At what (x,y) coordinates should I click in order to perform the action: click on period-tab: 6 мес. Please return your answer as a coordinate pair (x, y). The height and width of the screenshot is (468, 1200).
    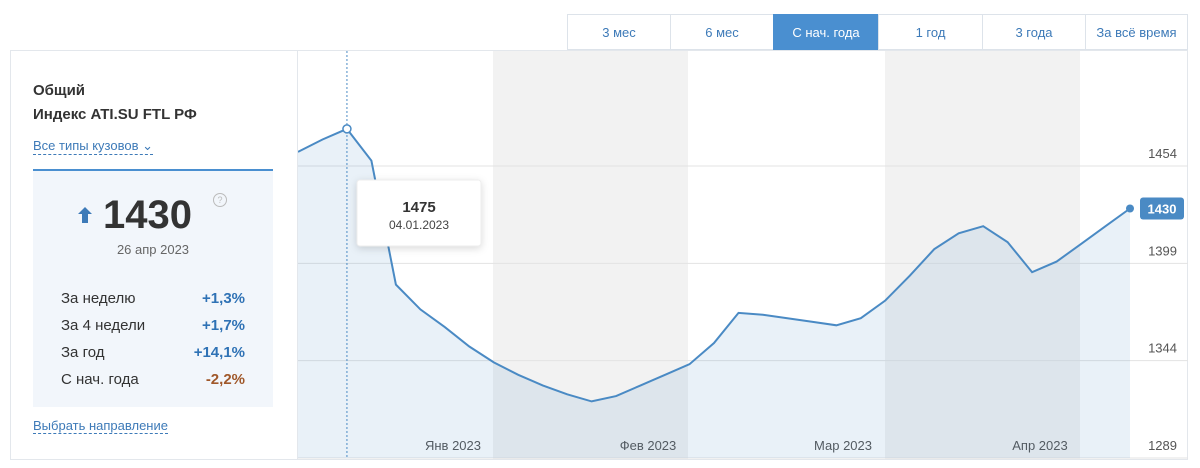
    Looking at the image, I should click on (721, 32).